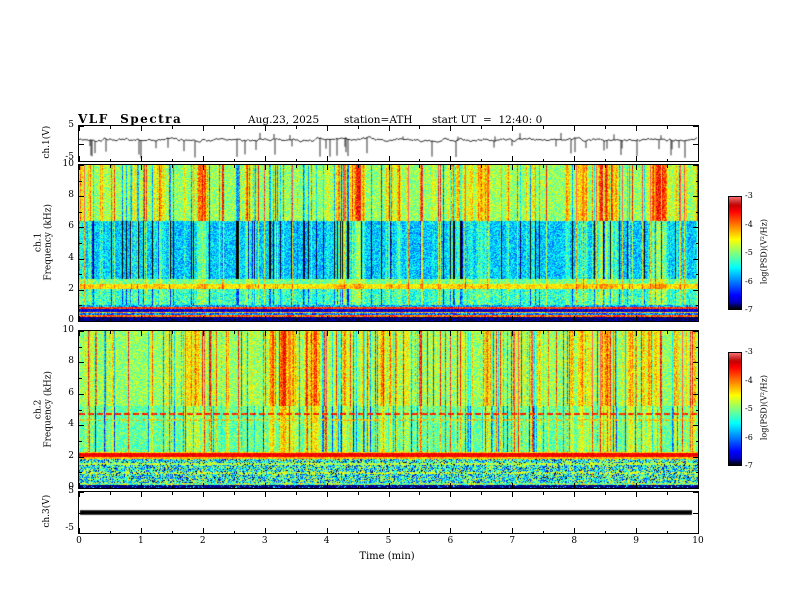 This screenshot has height=612, width=792. What do you see at coordinates (69, 528) in the screenshot?
I see `y-tick-label: -5` at bounding box center [69, 528].